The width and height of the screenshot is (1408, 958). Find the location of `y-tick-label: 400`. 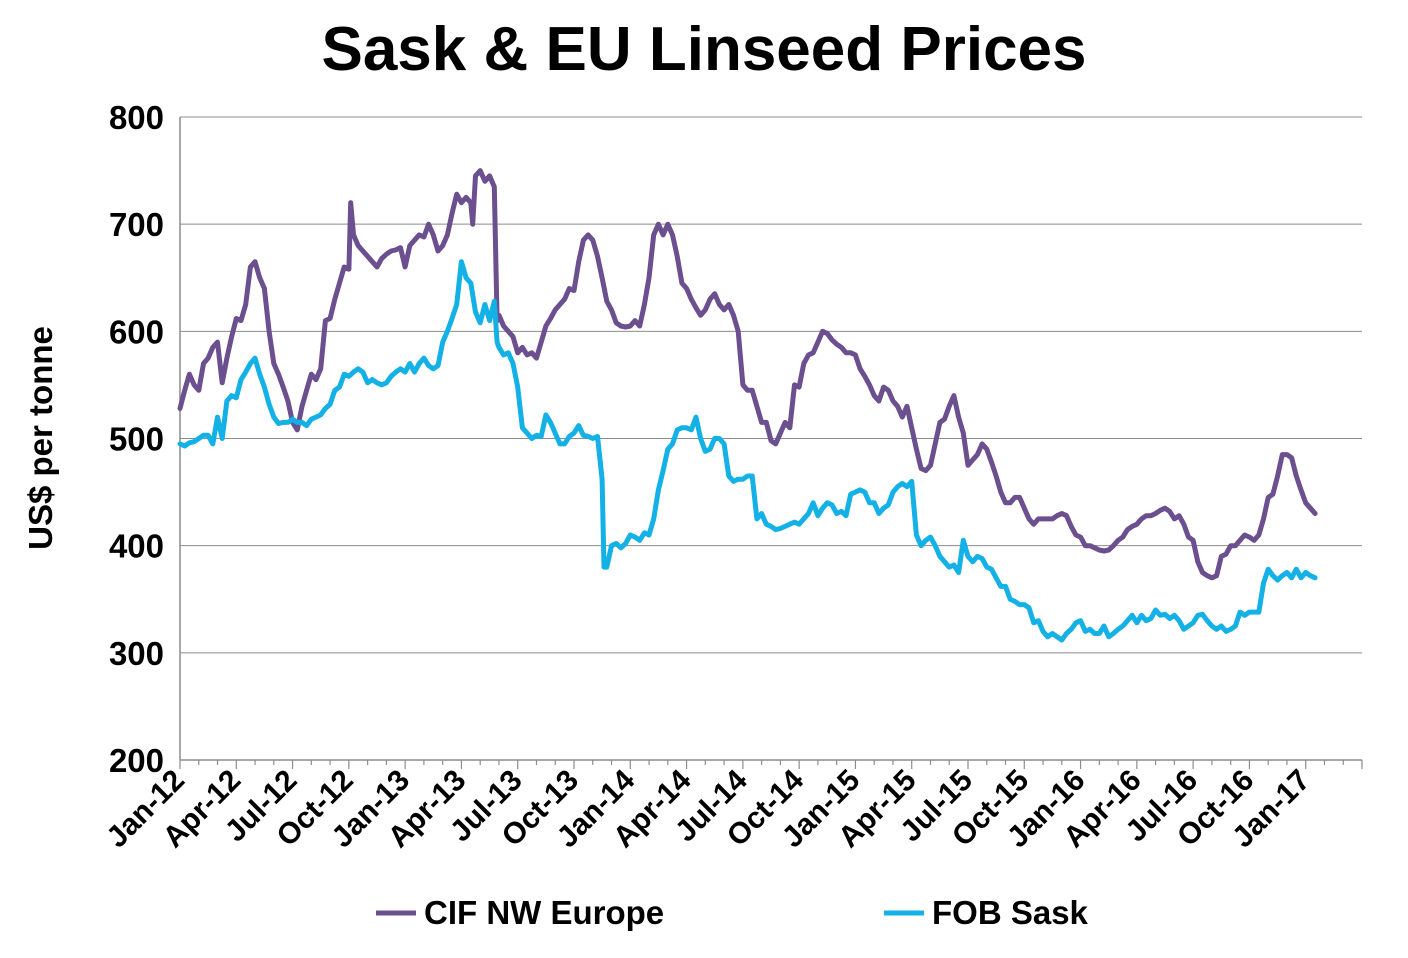

y-tick-label: 400 is located at coordinates (136, 546).